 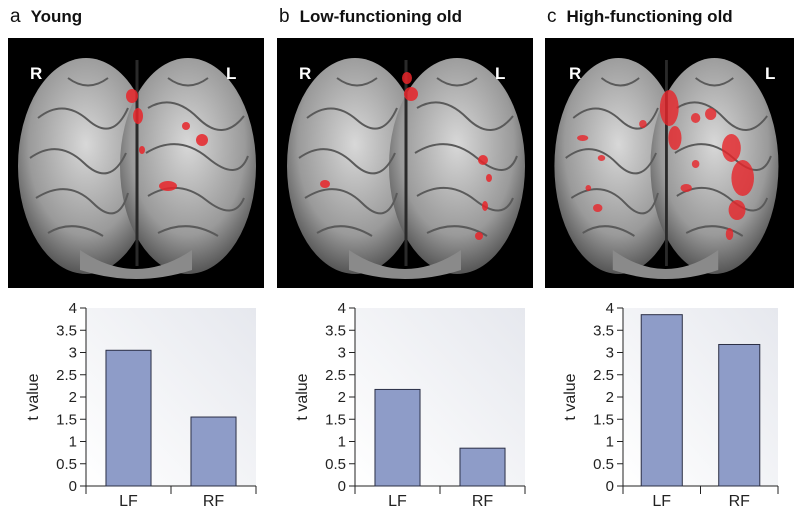 I want to click on panel-title: a Young, so click(x=46, y=17).